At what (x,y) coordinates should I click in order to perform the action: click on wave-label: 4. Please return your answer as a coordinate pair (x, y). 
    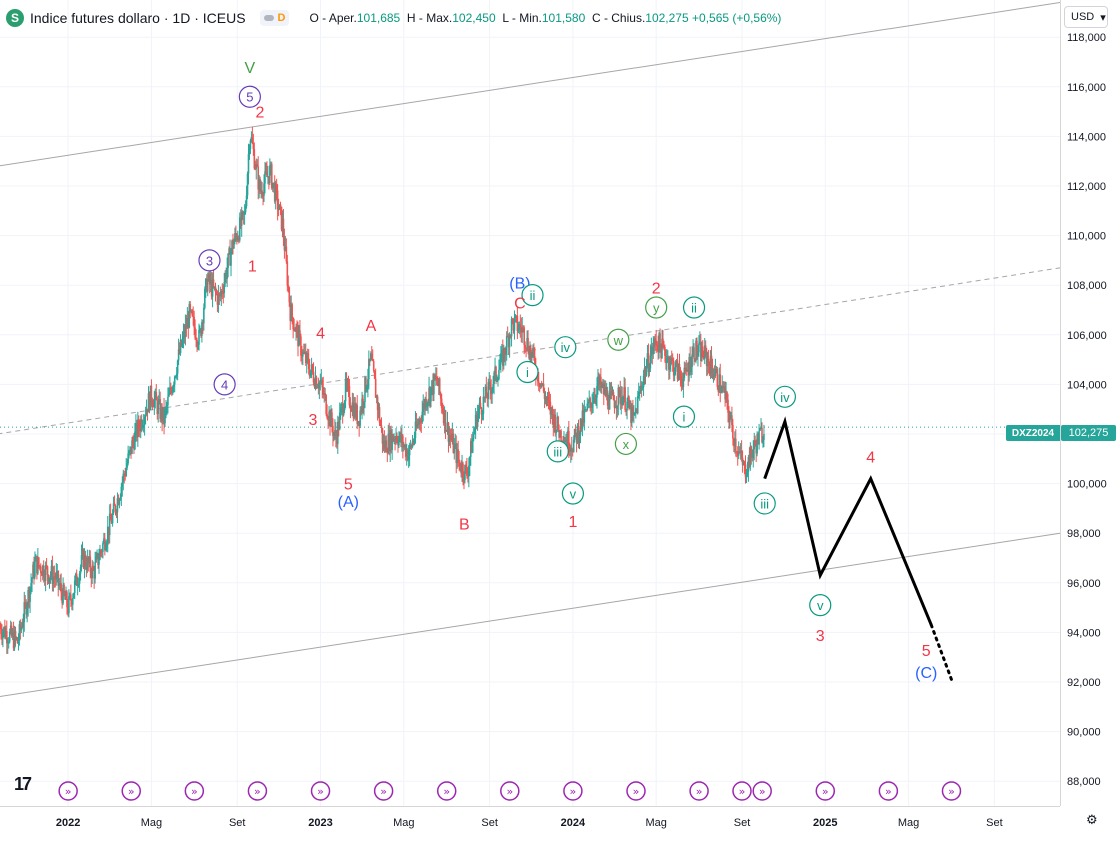
    Looking at the image, I should click on (224, 384).